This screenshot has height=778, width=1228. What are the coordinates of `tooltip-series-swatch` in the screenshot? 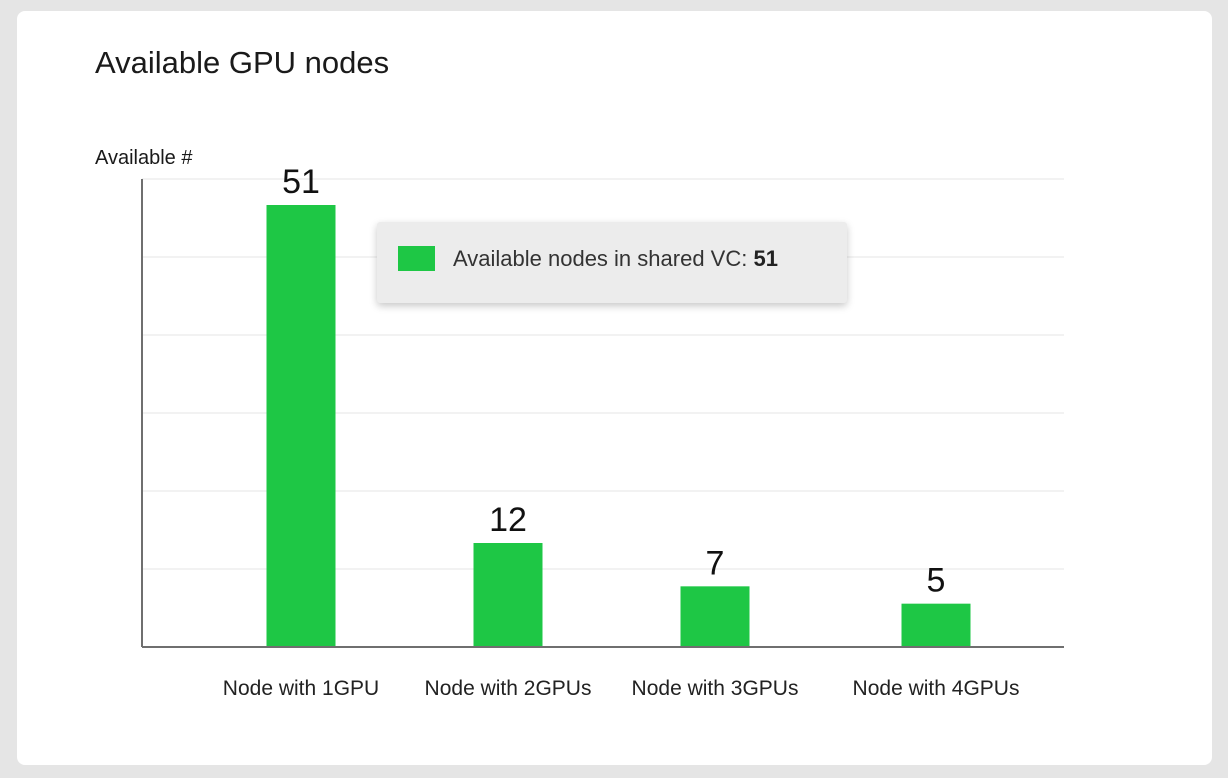 It's located at (416, 258).